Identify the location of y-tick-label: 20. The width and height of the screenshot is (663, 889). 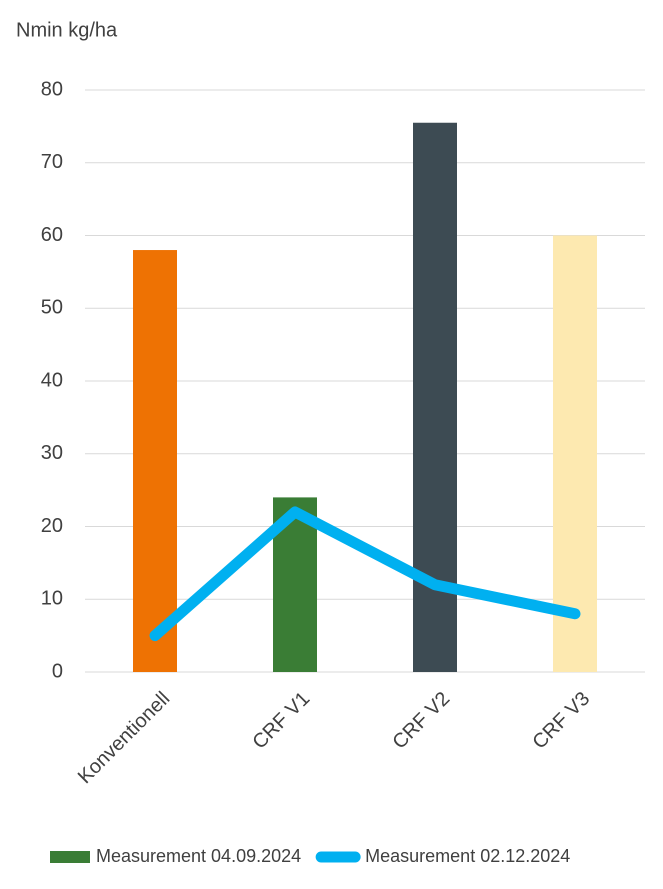
(52, 526).